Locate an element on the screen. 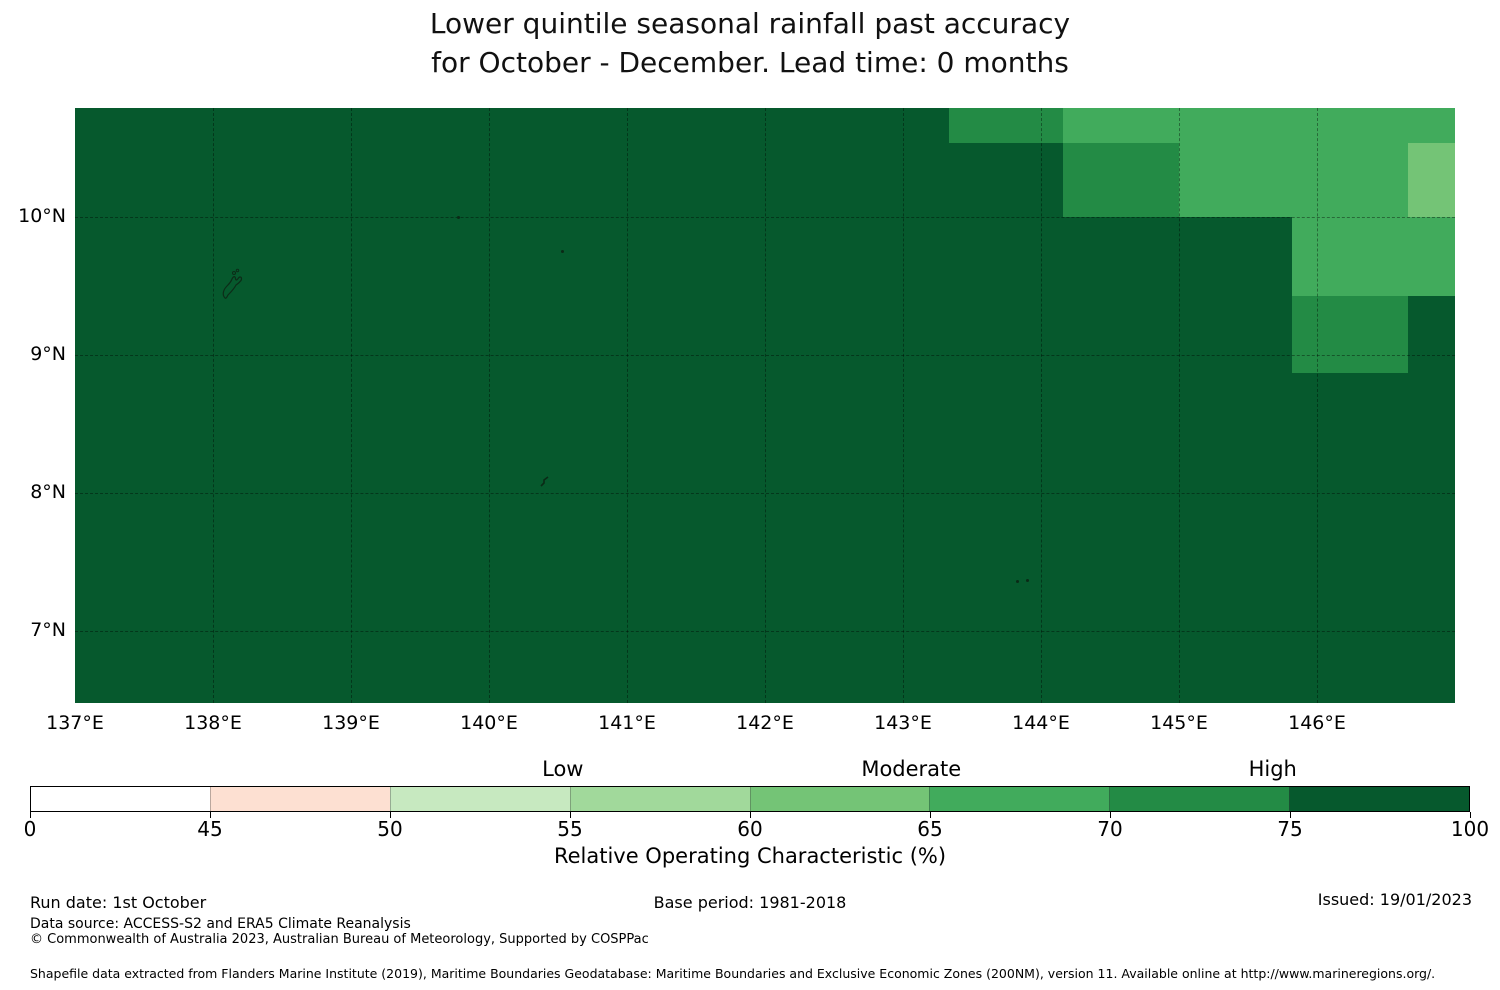  x-tick-label: 140°E is located at coordinates (489, 723).